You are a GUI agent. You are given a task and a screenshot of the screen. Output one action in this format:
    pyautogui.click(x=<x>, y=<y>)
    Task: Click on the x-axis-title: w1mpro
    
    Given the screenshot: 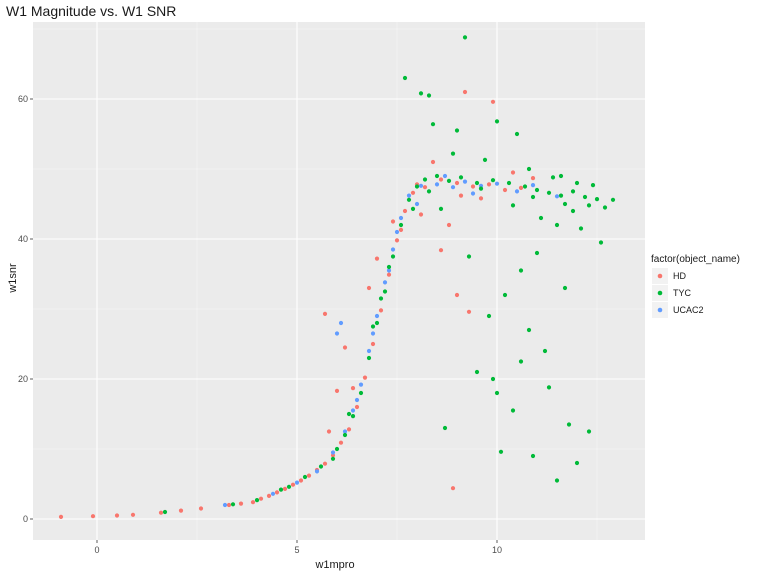 What is the action you would take?
    pyautogui.click(x=334, y=565)
    